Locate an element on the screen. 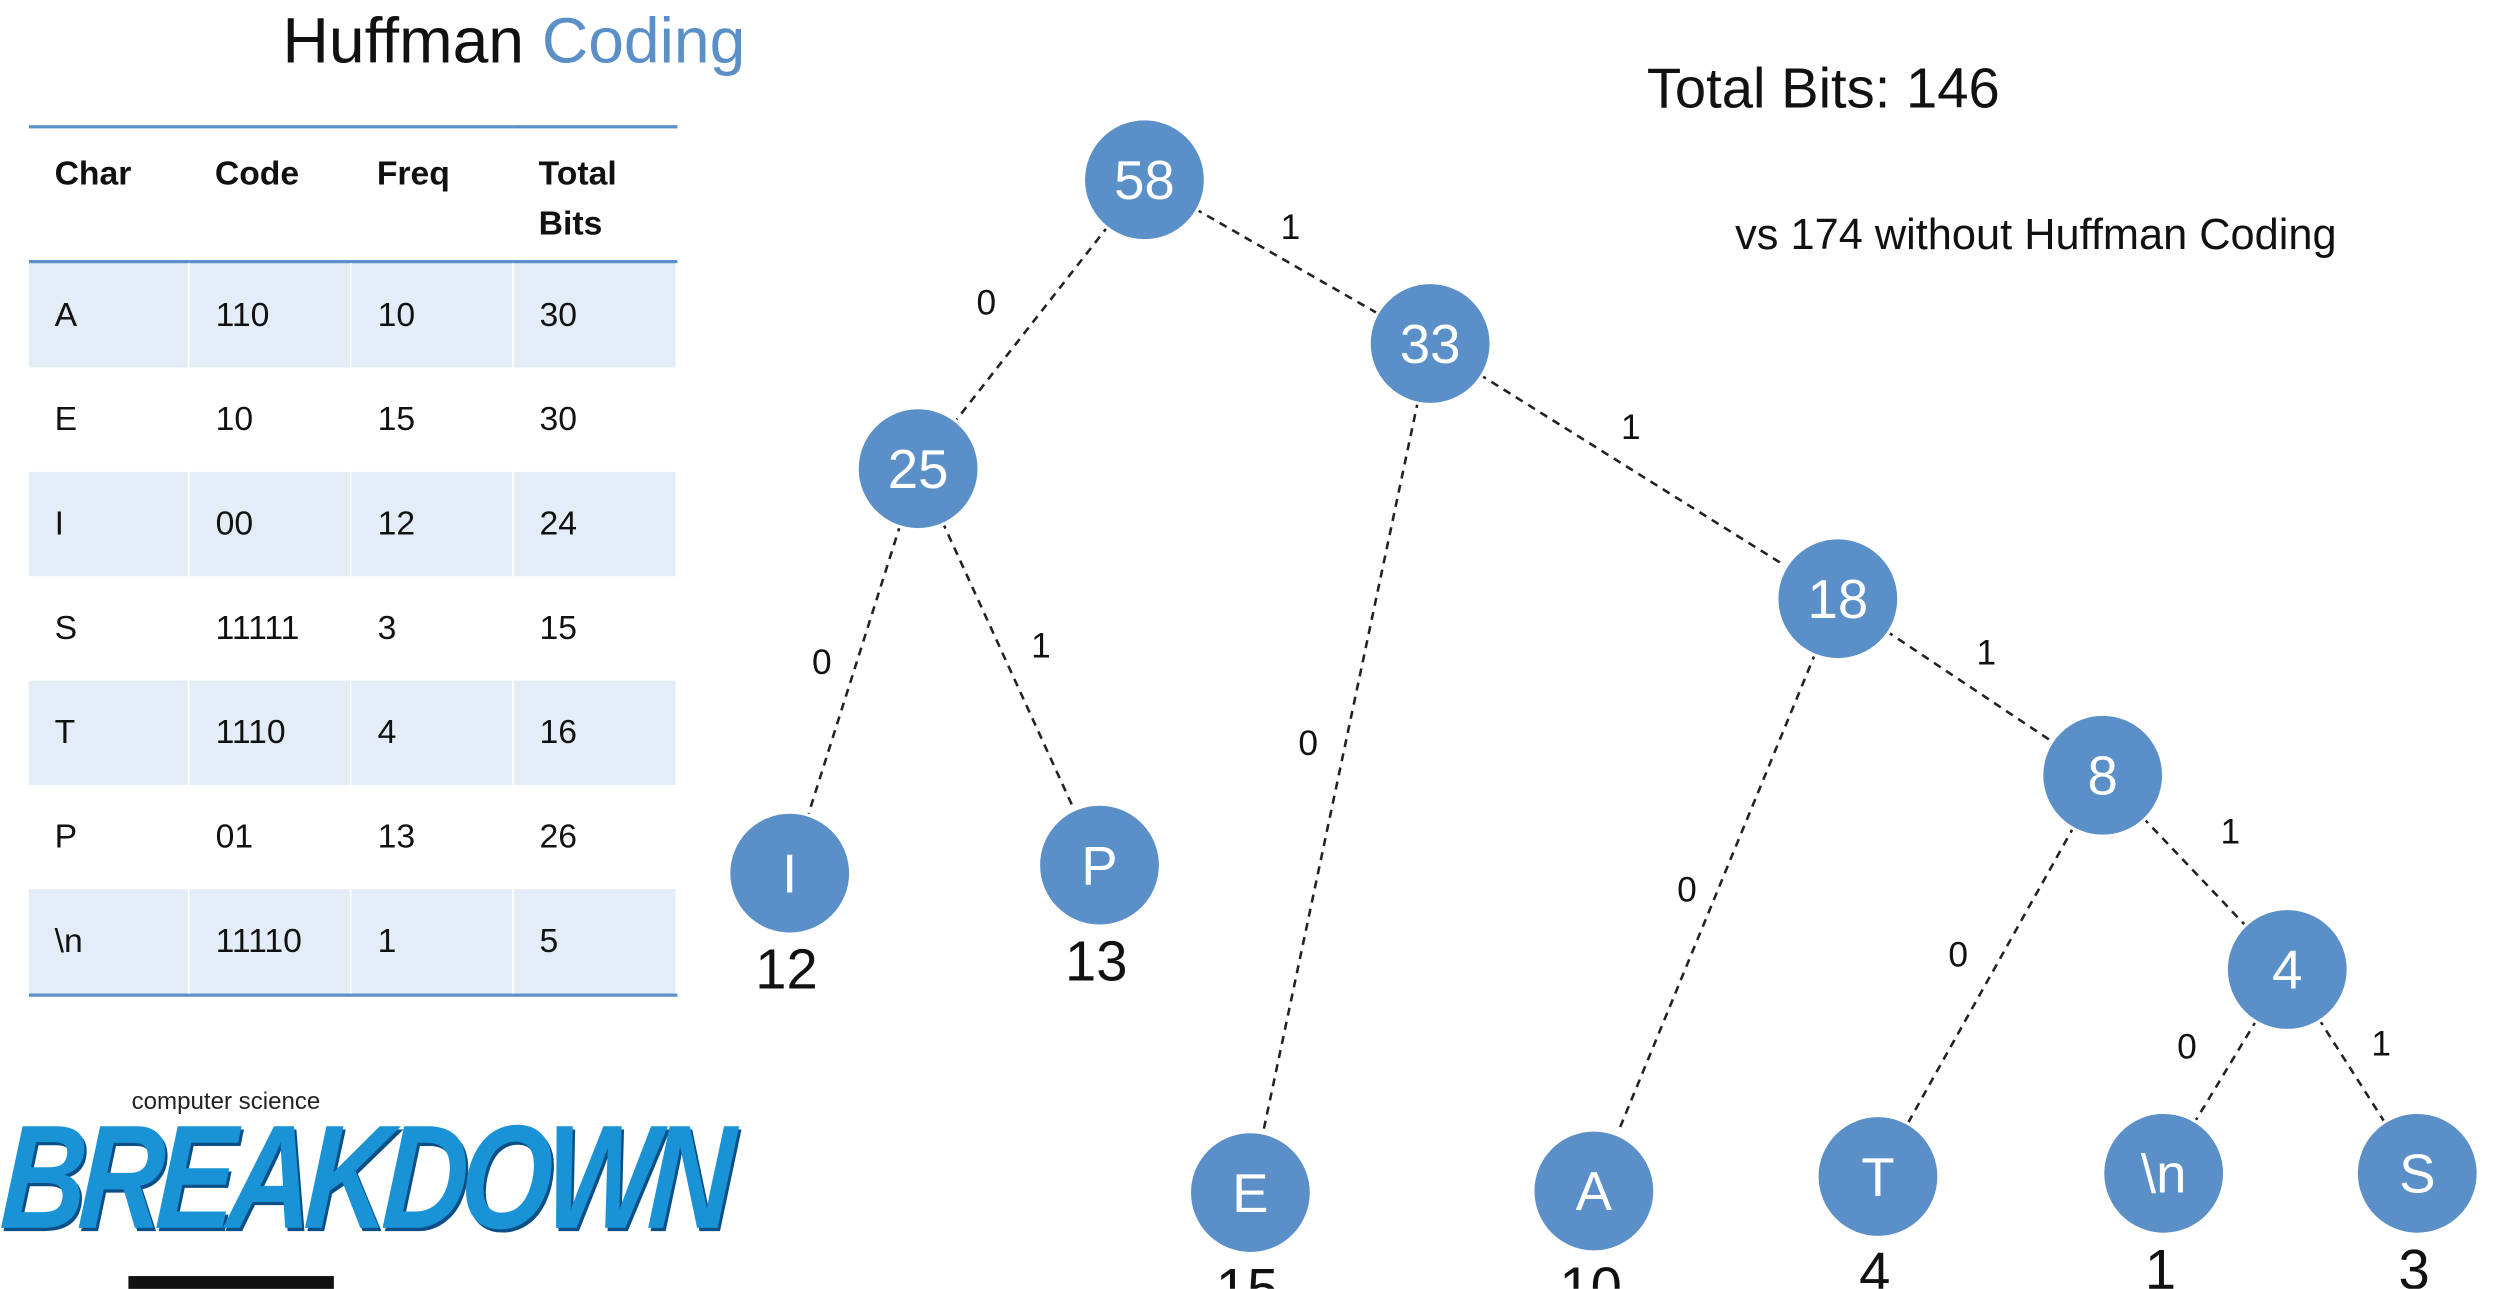 This screenshot has width=2496, height=1289. table-row: \n 11110 1 5 is located at coordinates (353, 943).